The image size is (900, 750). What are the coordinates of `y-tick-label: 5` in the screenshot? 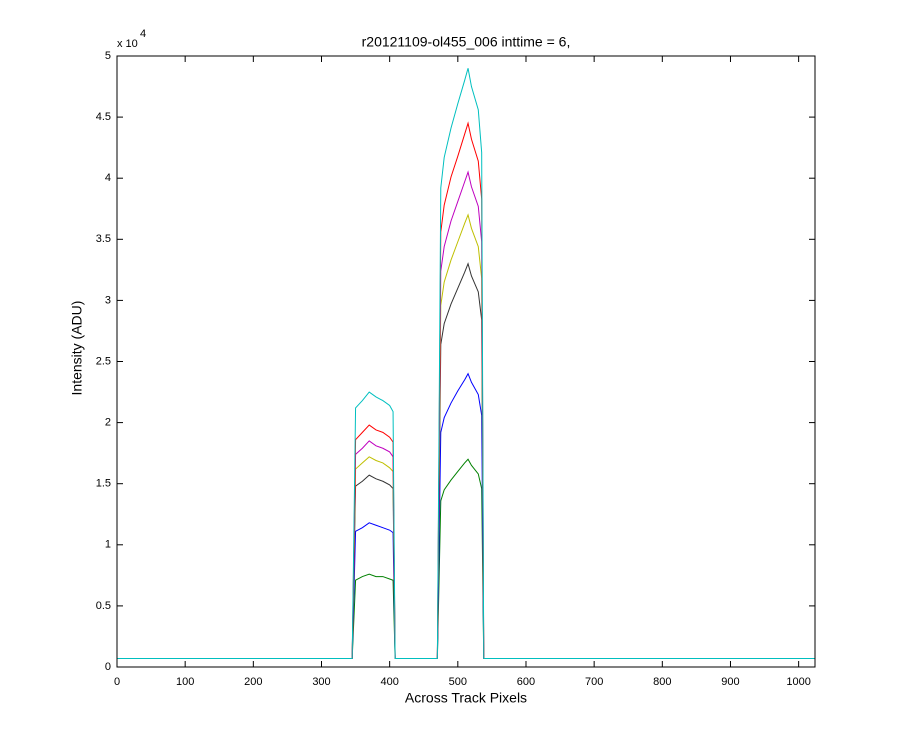 It's located at (108, 56).